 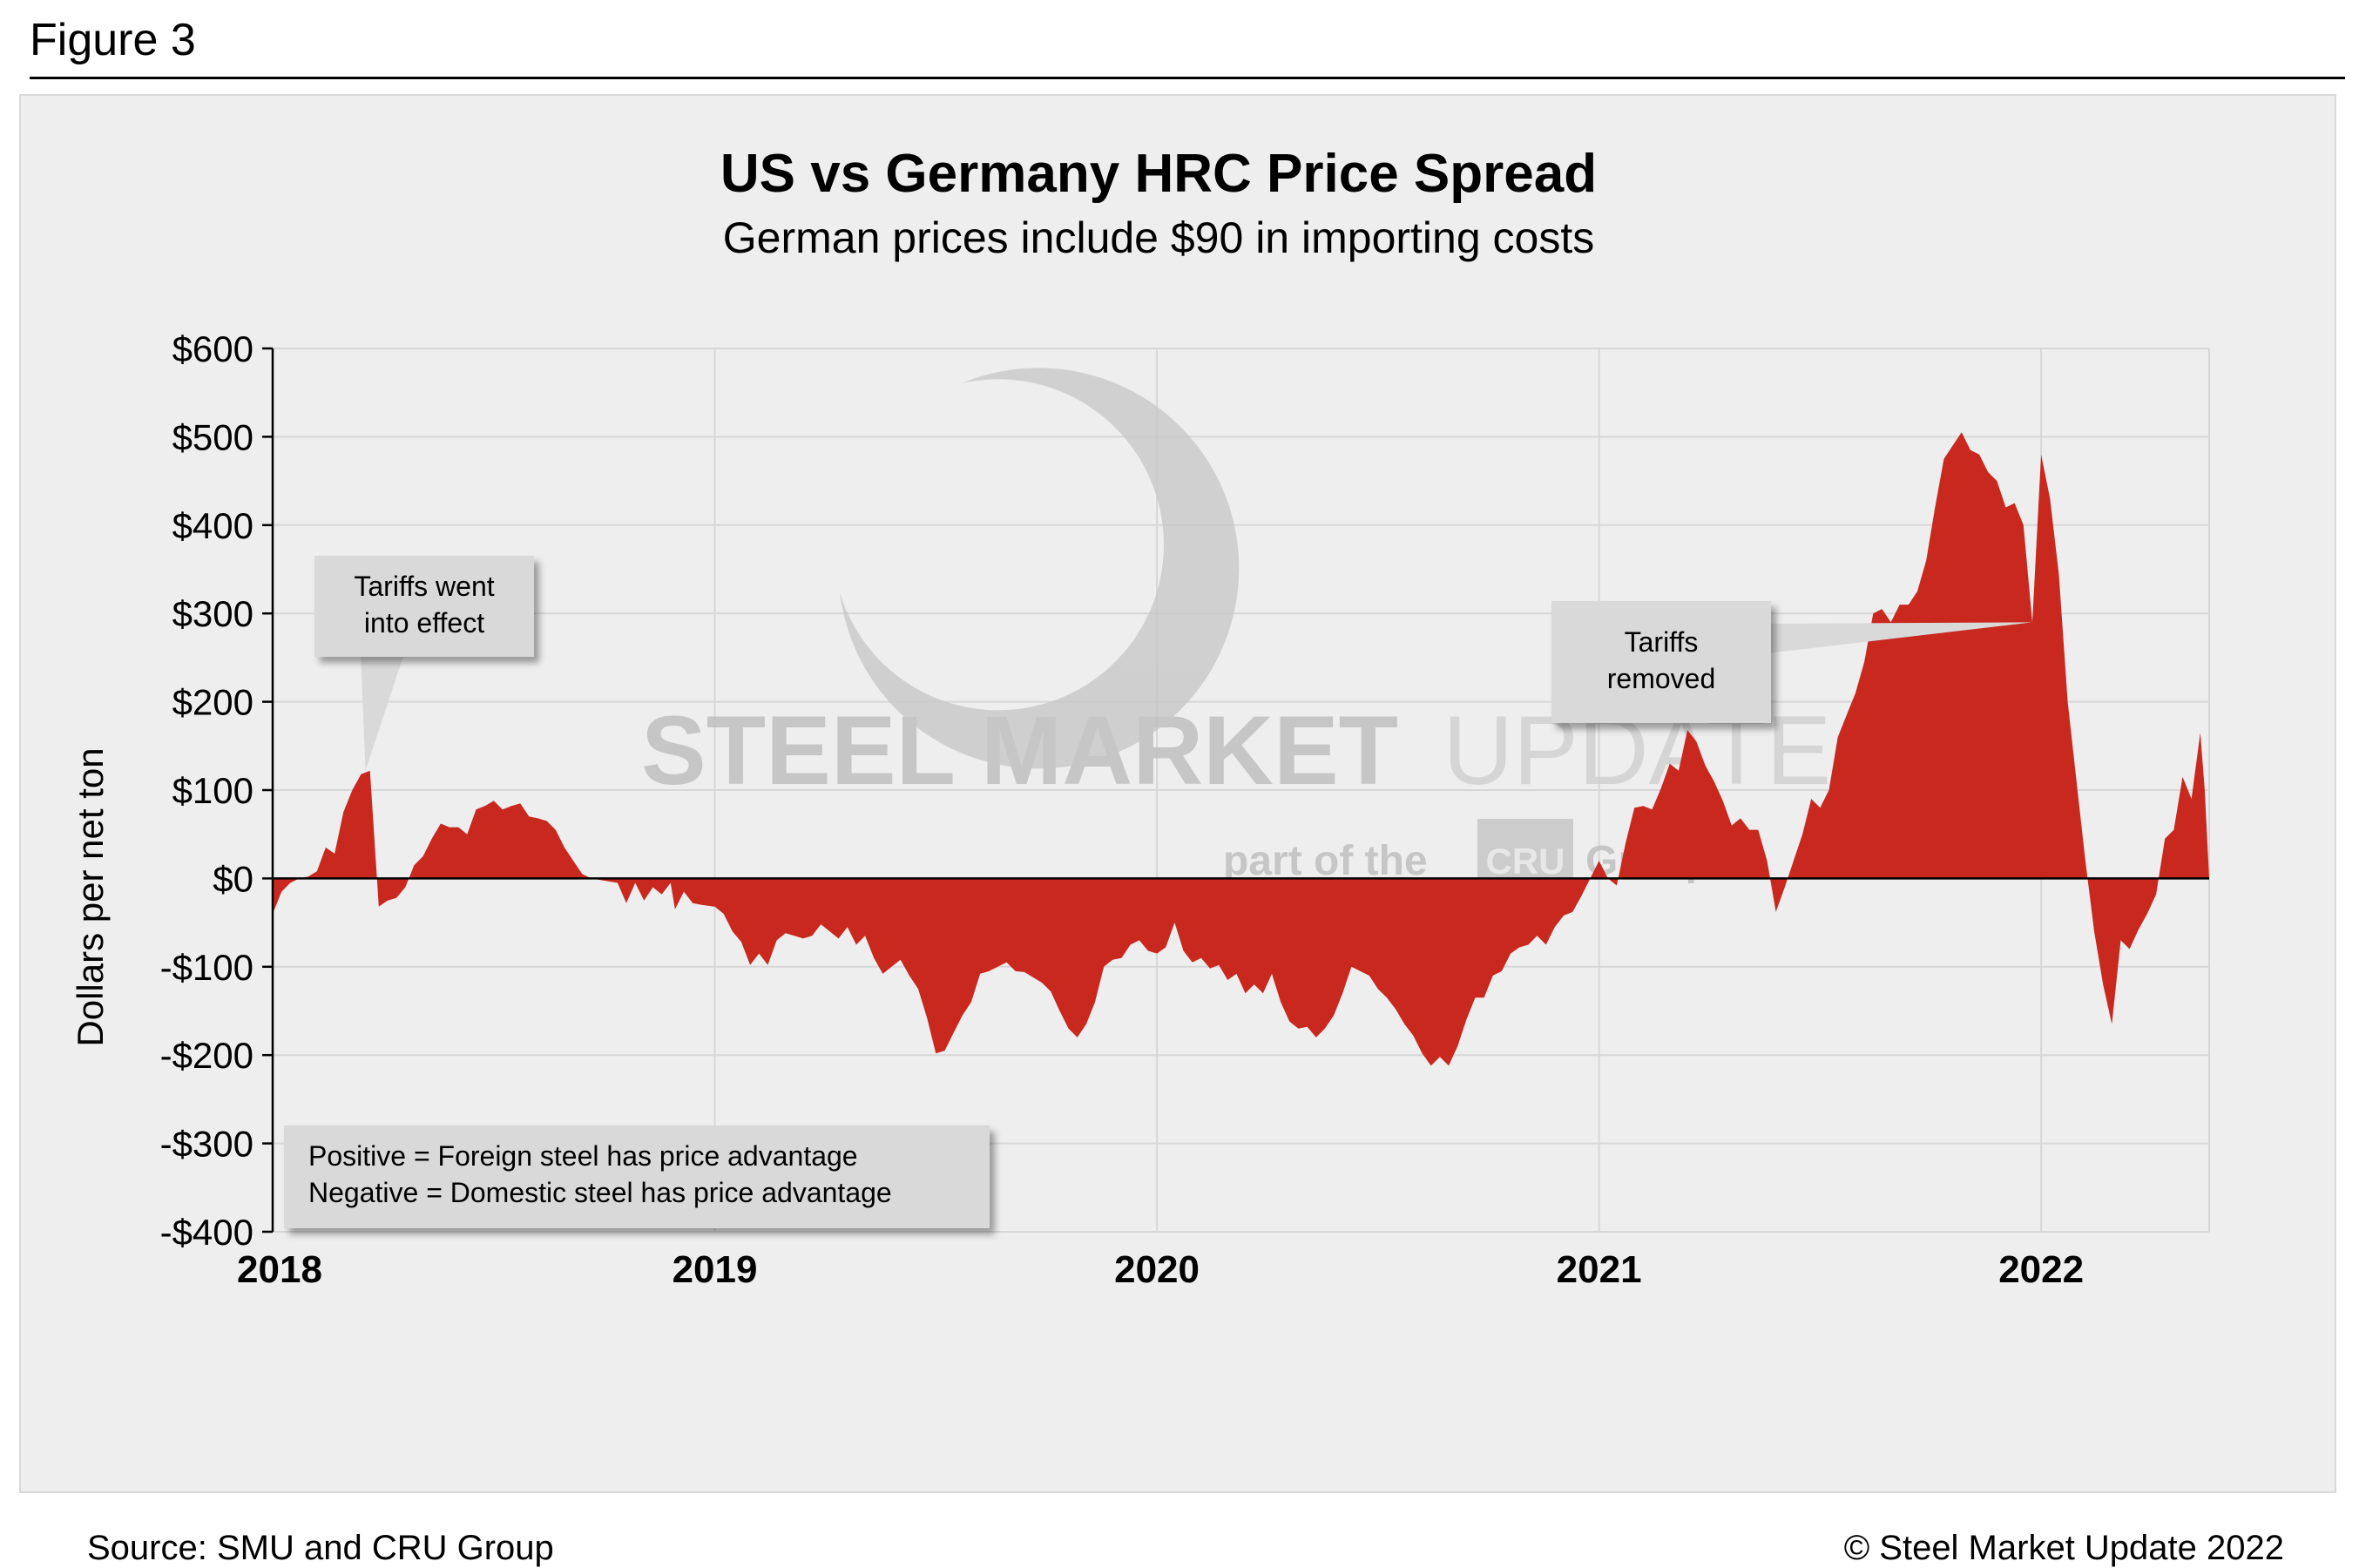 What do you see at coordinates (212, 702) in the screenshot?
I see `y-tick-label: $200` at bounding box center [212, 702].